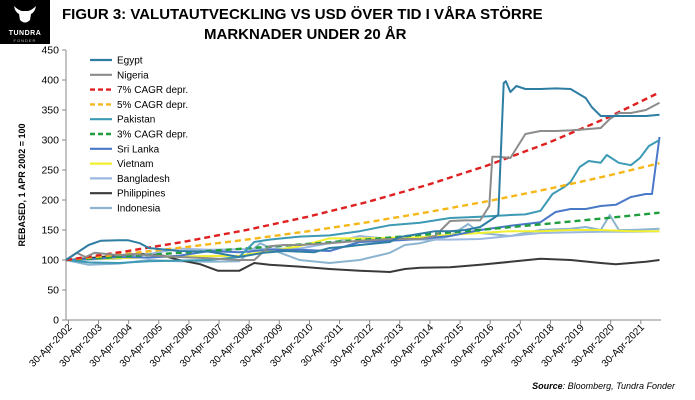  Describe the element at coordinates (50, 141) in the screenshot. I see `y-tick-label: 300` at that location.